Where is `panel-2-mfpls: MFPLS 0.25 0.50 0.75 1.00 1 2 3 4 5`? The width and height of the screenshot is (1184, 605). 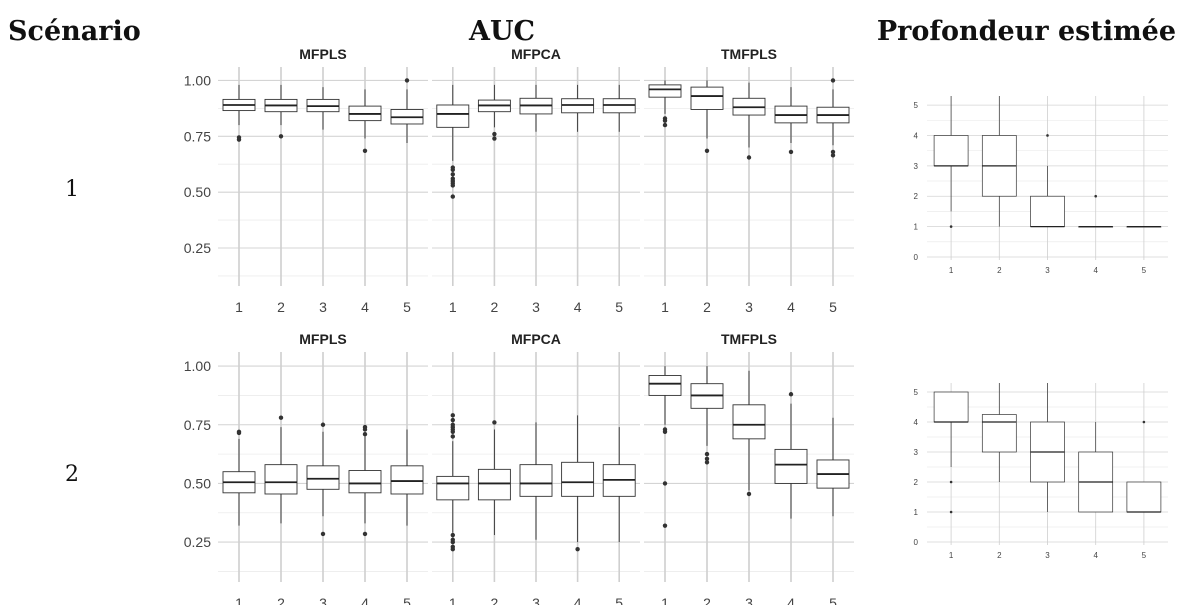 panel-2-mfpls: MFPLS 0.25 0.50 0.75 1.00 1 2 3 4 5 is located at coordinates (306, 468).